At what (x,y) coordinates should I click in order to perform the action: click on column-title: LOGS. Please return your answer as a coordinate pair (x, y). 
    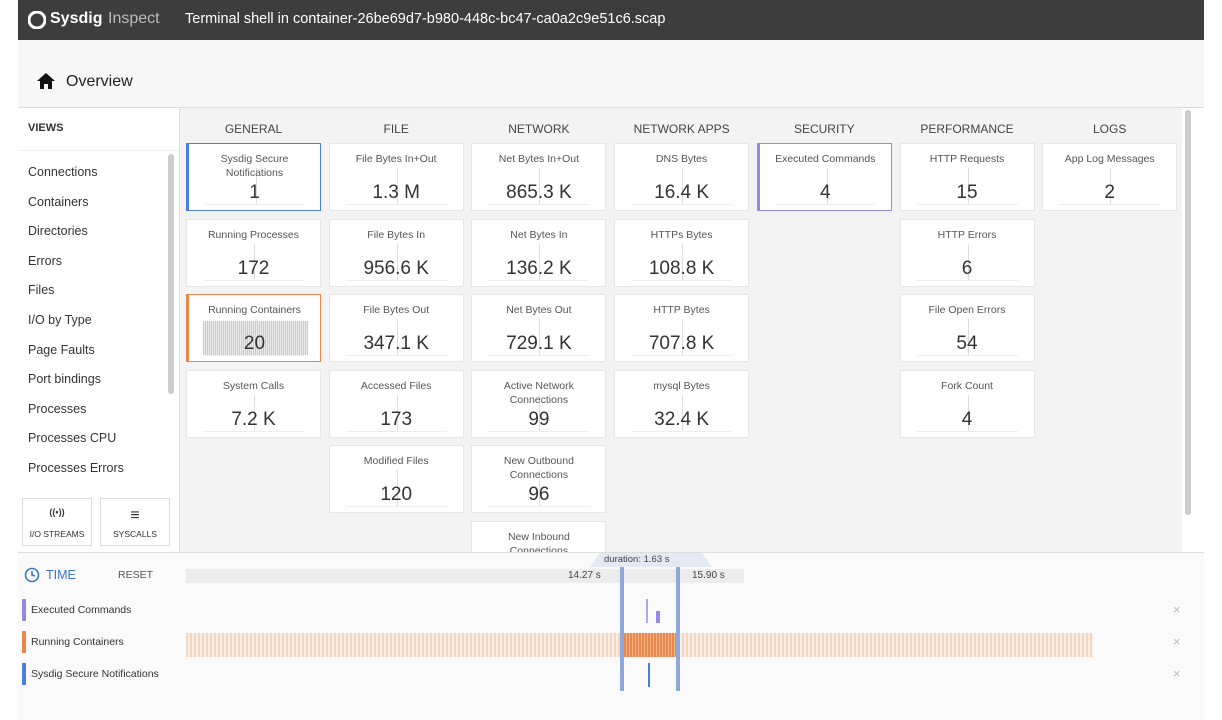
    Looking at the image, I should click on (1110, 129).